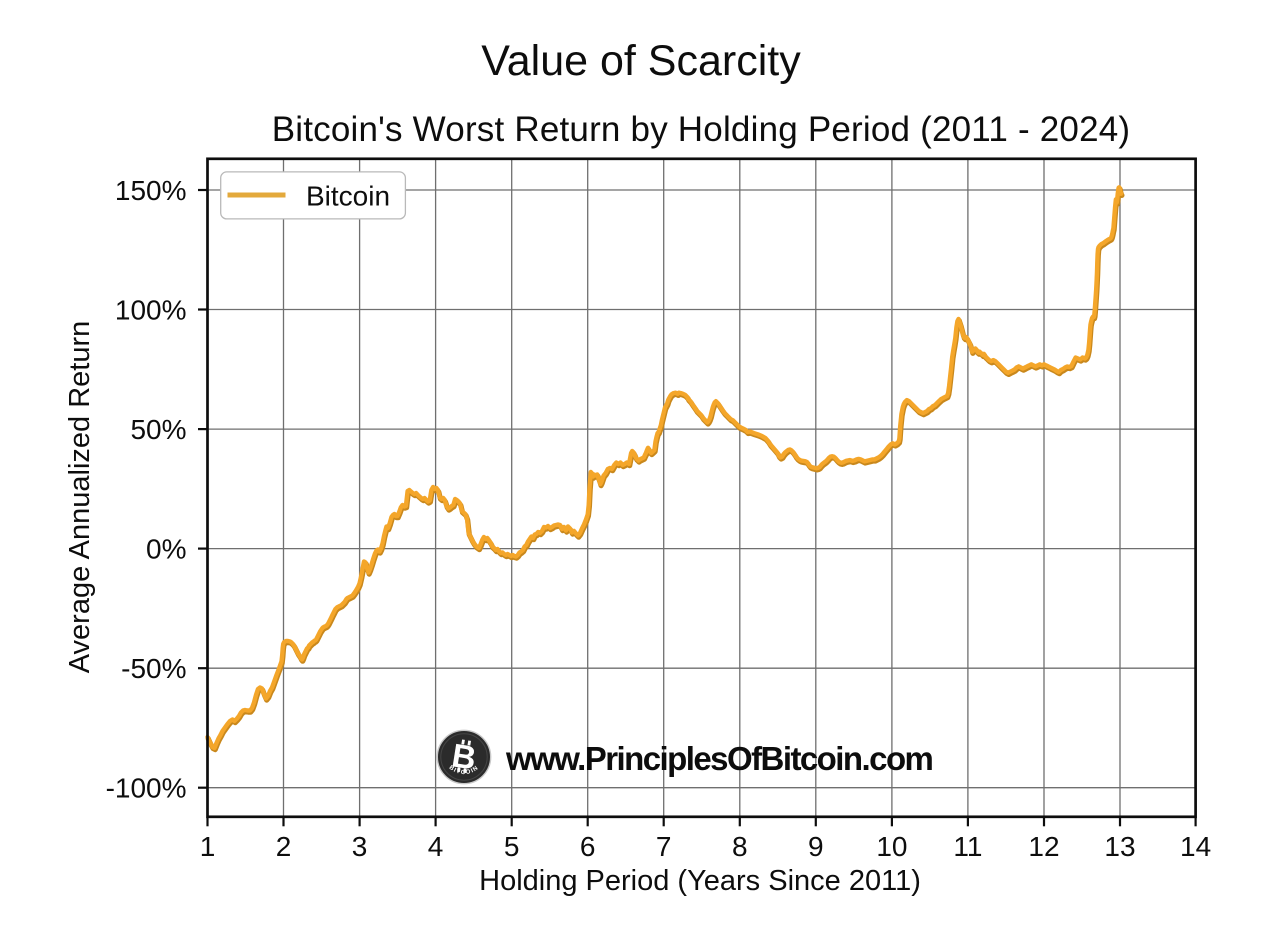 This screenshot has height=944, width=1279. Describe the element at coordinates (967, 846) in the screenshot. I see `svg-text: 11` at that location.